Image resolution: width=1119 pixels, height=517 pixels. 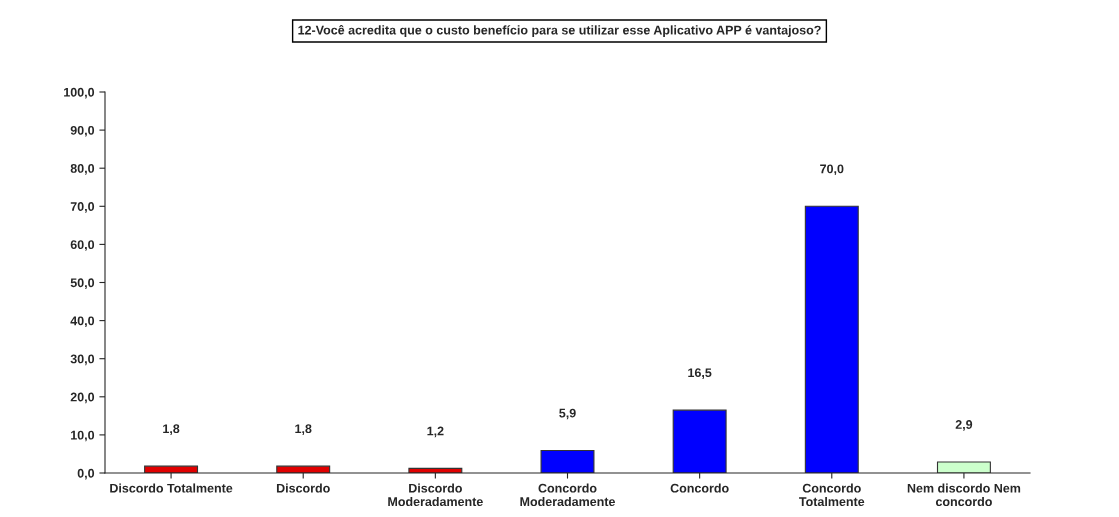 I want to click on y-tick-label: 40,0, so click(x=82, y=322).